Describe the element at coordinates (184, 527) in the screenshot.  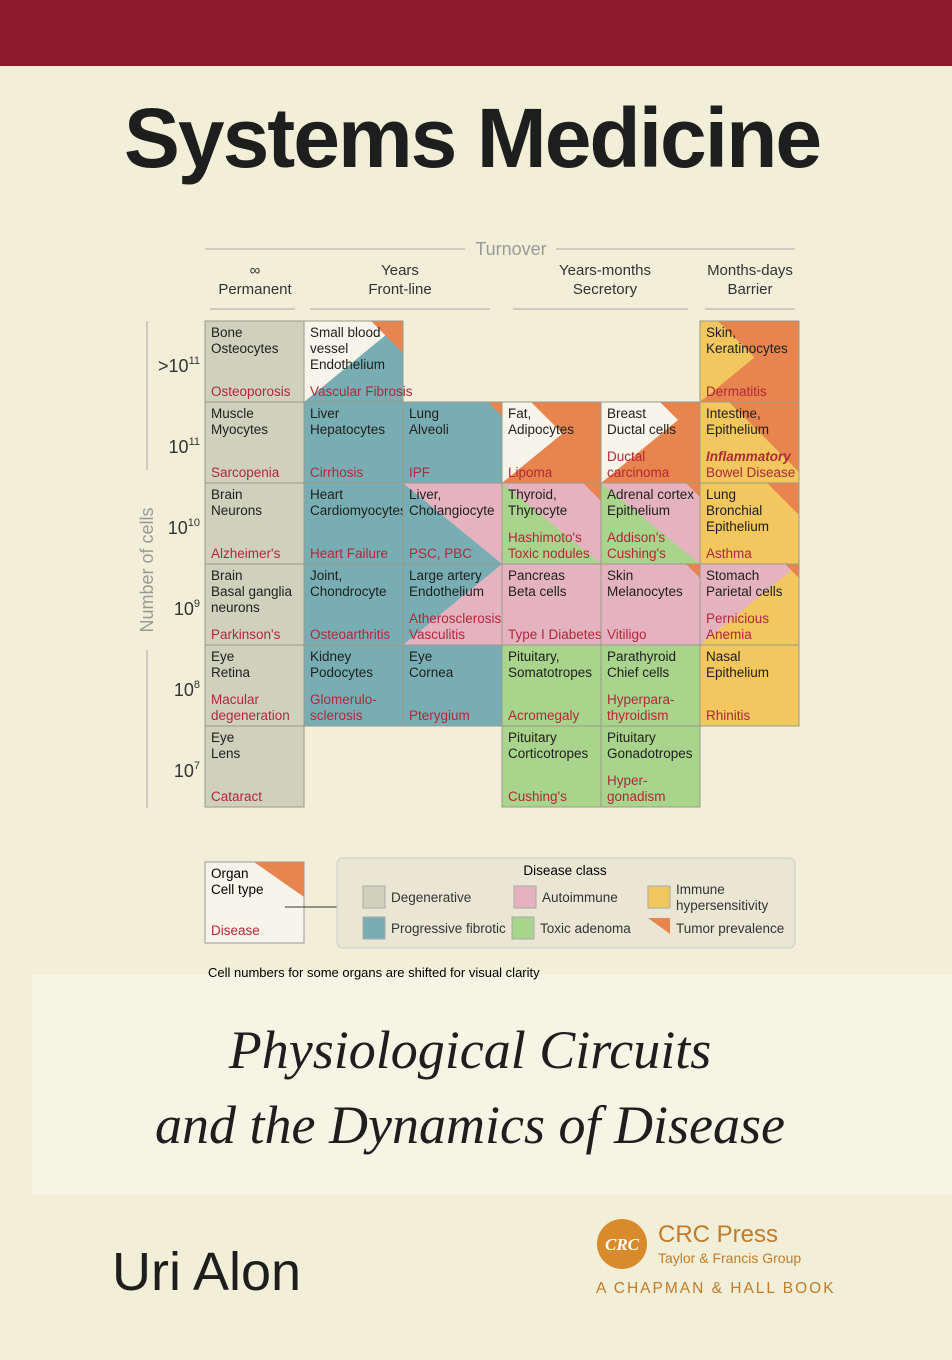
I see `row-label: 1010` at that location.